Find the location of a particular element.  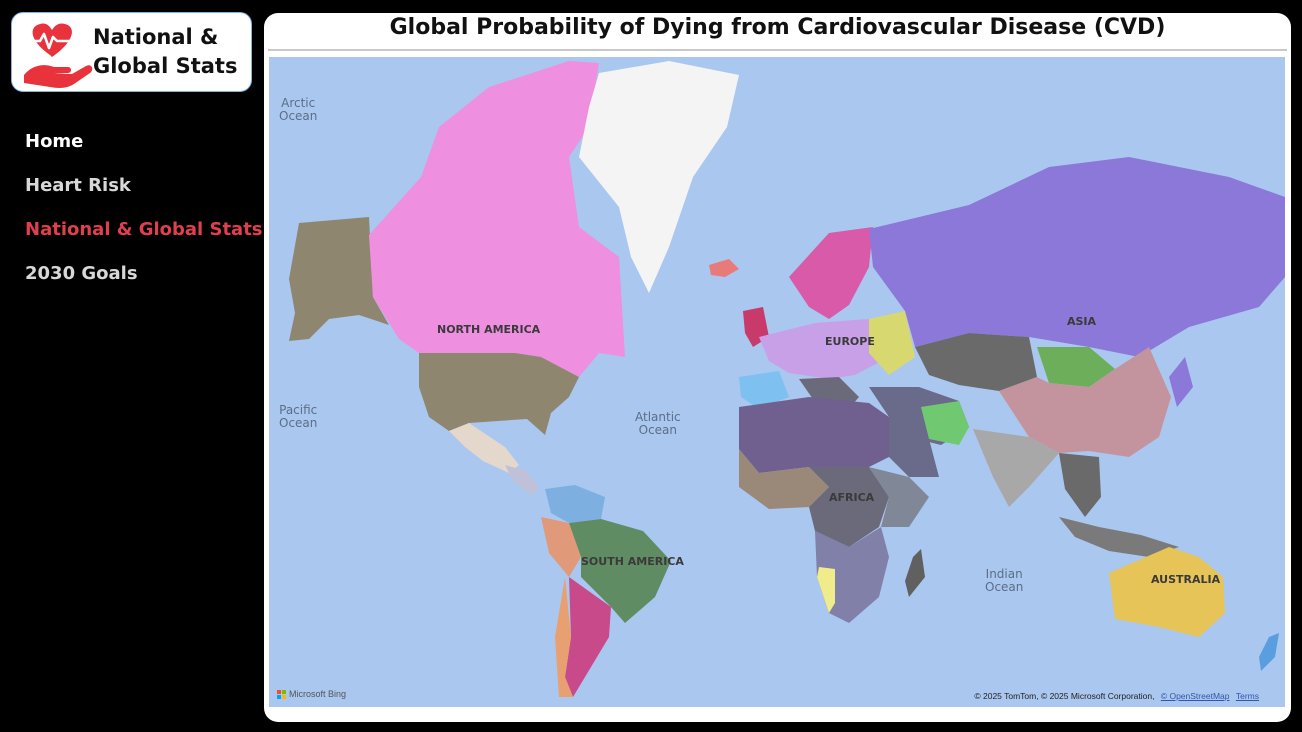

region-greenland is located at coordinates (659, 177).